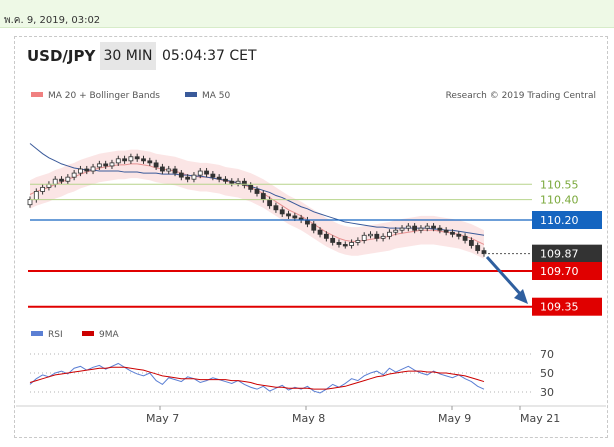  What do you see at coordinates (88, 333) in the screenshot?
I see `rsi-ma-legend-swatch` at bounding box center [88, 333].